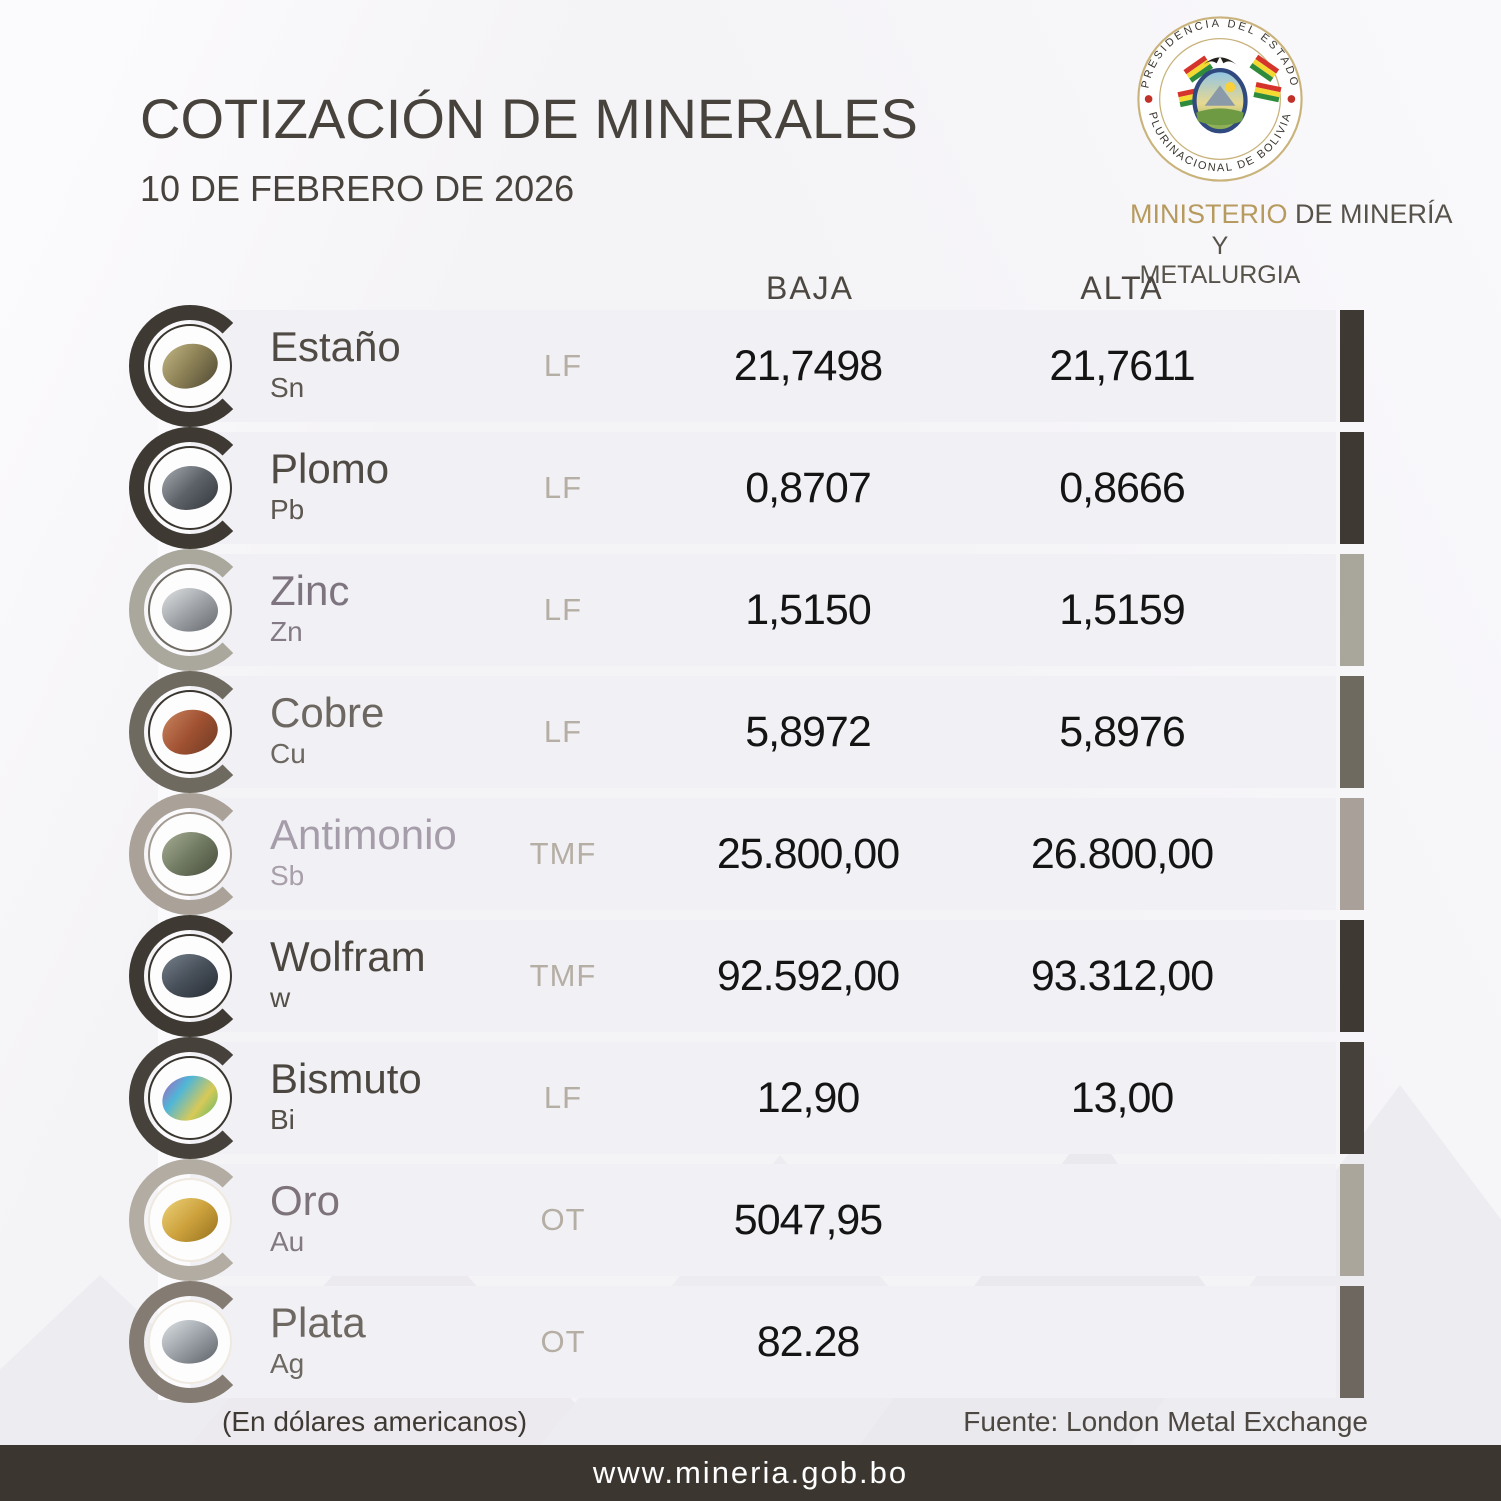  I want to click on ministry-name: MINISTERIO DE MINERÍA, so click(1291, 214).